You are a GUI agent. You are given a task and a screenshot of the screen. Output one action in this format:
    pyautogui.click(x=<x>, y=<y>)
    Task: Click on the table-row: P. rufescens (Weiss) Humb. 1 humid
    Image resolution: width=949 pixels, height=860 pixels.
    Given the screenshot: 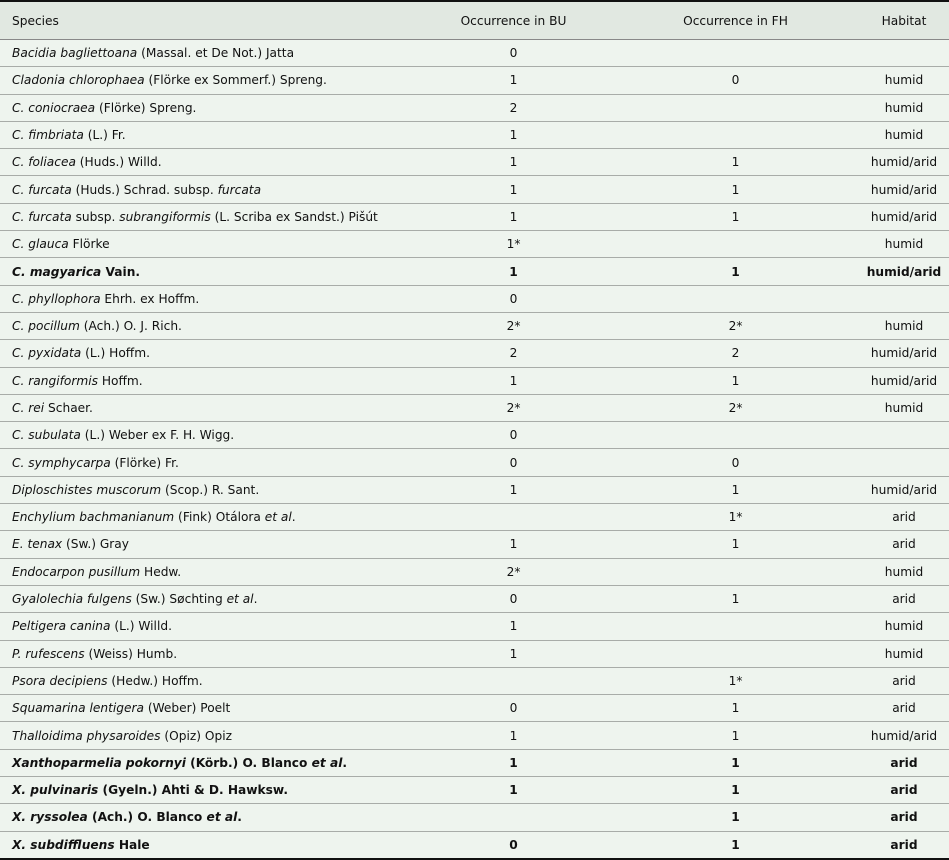 What is the action you would take?
    pyautogui.click(x=474, y=654)
    